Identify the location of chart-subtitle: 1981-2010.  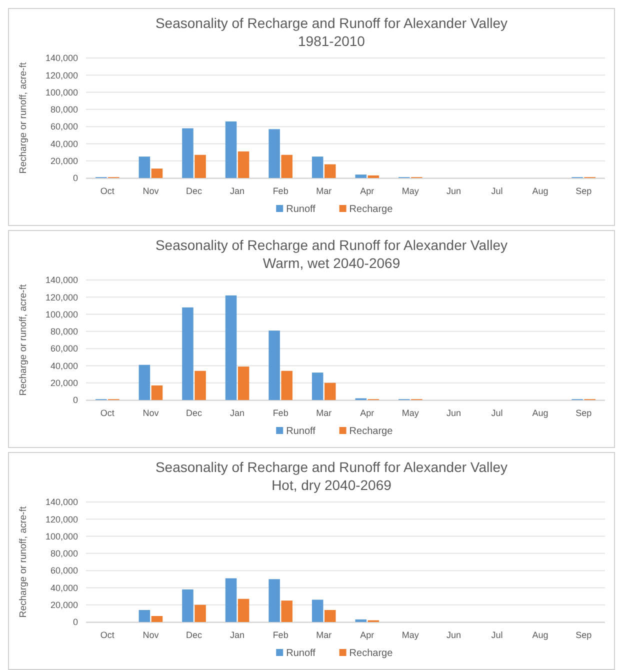
(332, 41).